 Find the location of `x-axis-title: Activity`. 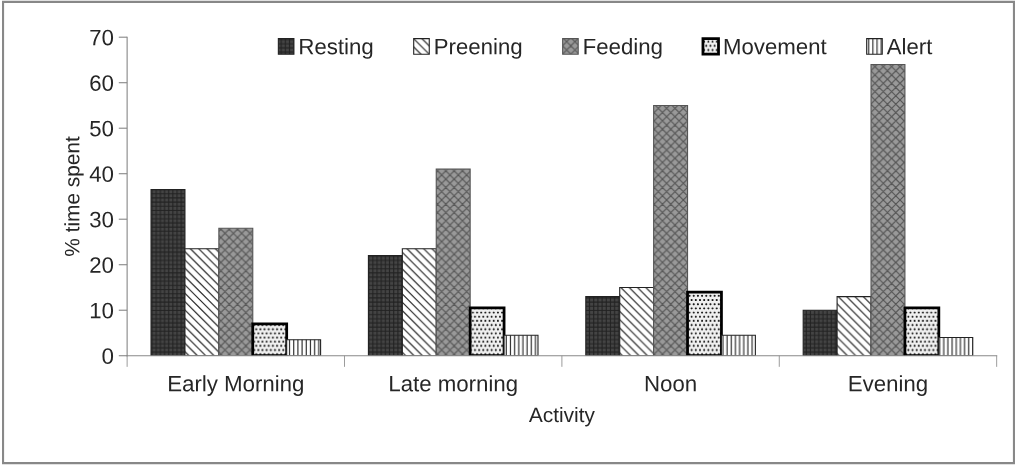

x-axis-title: Activity is located at coordinates (561, 417).